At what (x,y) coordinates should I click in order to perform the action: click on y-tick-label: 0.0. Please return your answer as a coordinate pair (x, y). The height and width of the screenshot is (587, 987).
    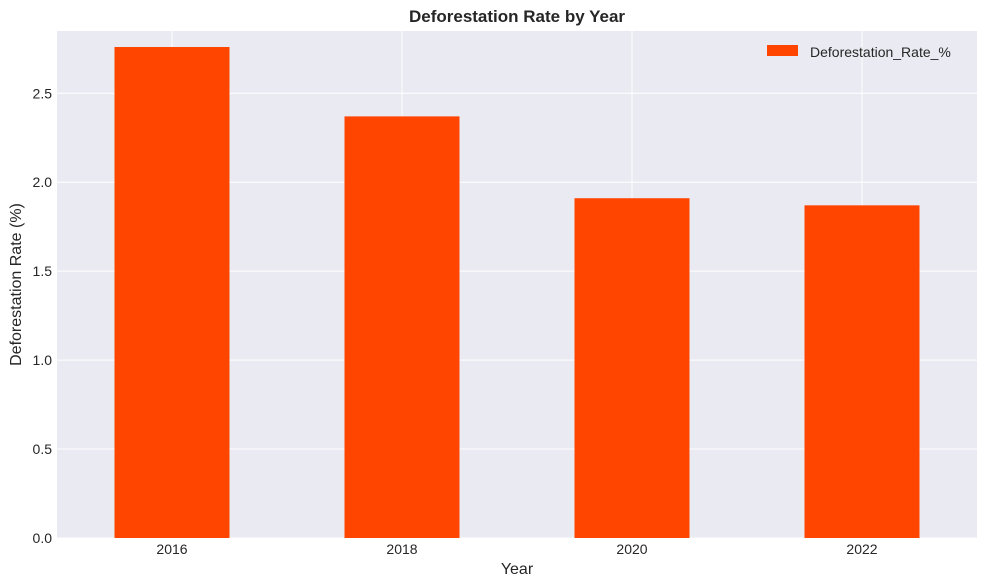
    Looking at the image, I should click on (43, 538).